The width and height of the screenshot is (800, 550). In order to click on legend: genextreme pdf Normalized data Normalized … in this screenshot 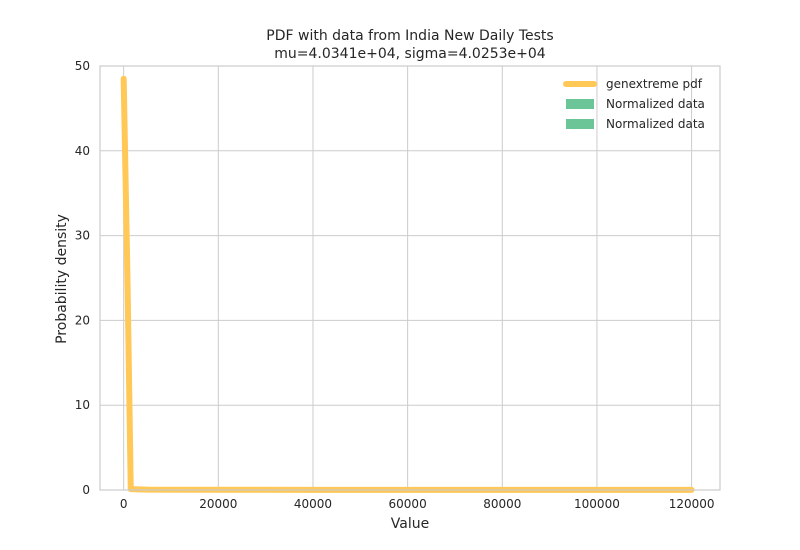, I will do `click(634, 104)`.